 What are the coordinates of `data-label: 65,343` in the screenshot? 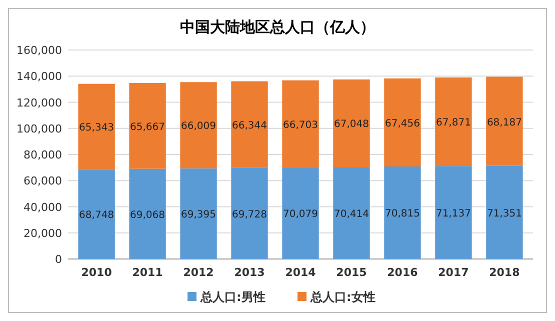 It's located at (96, 128).